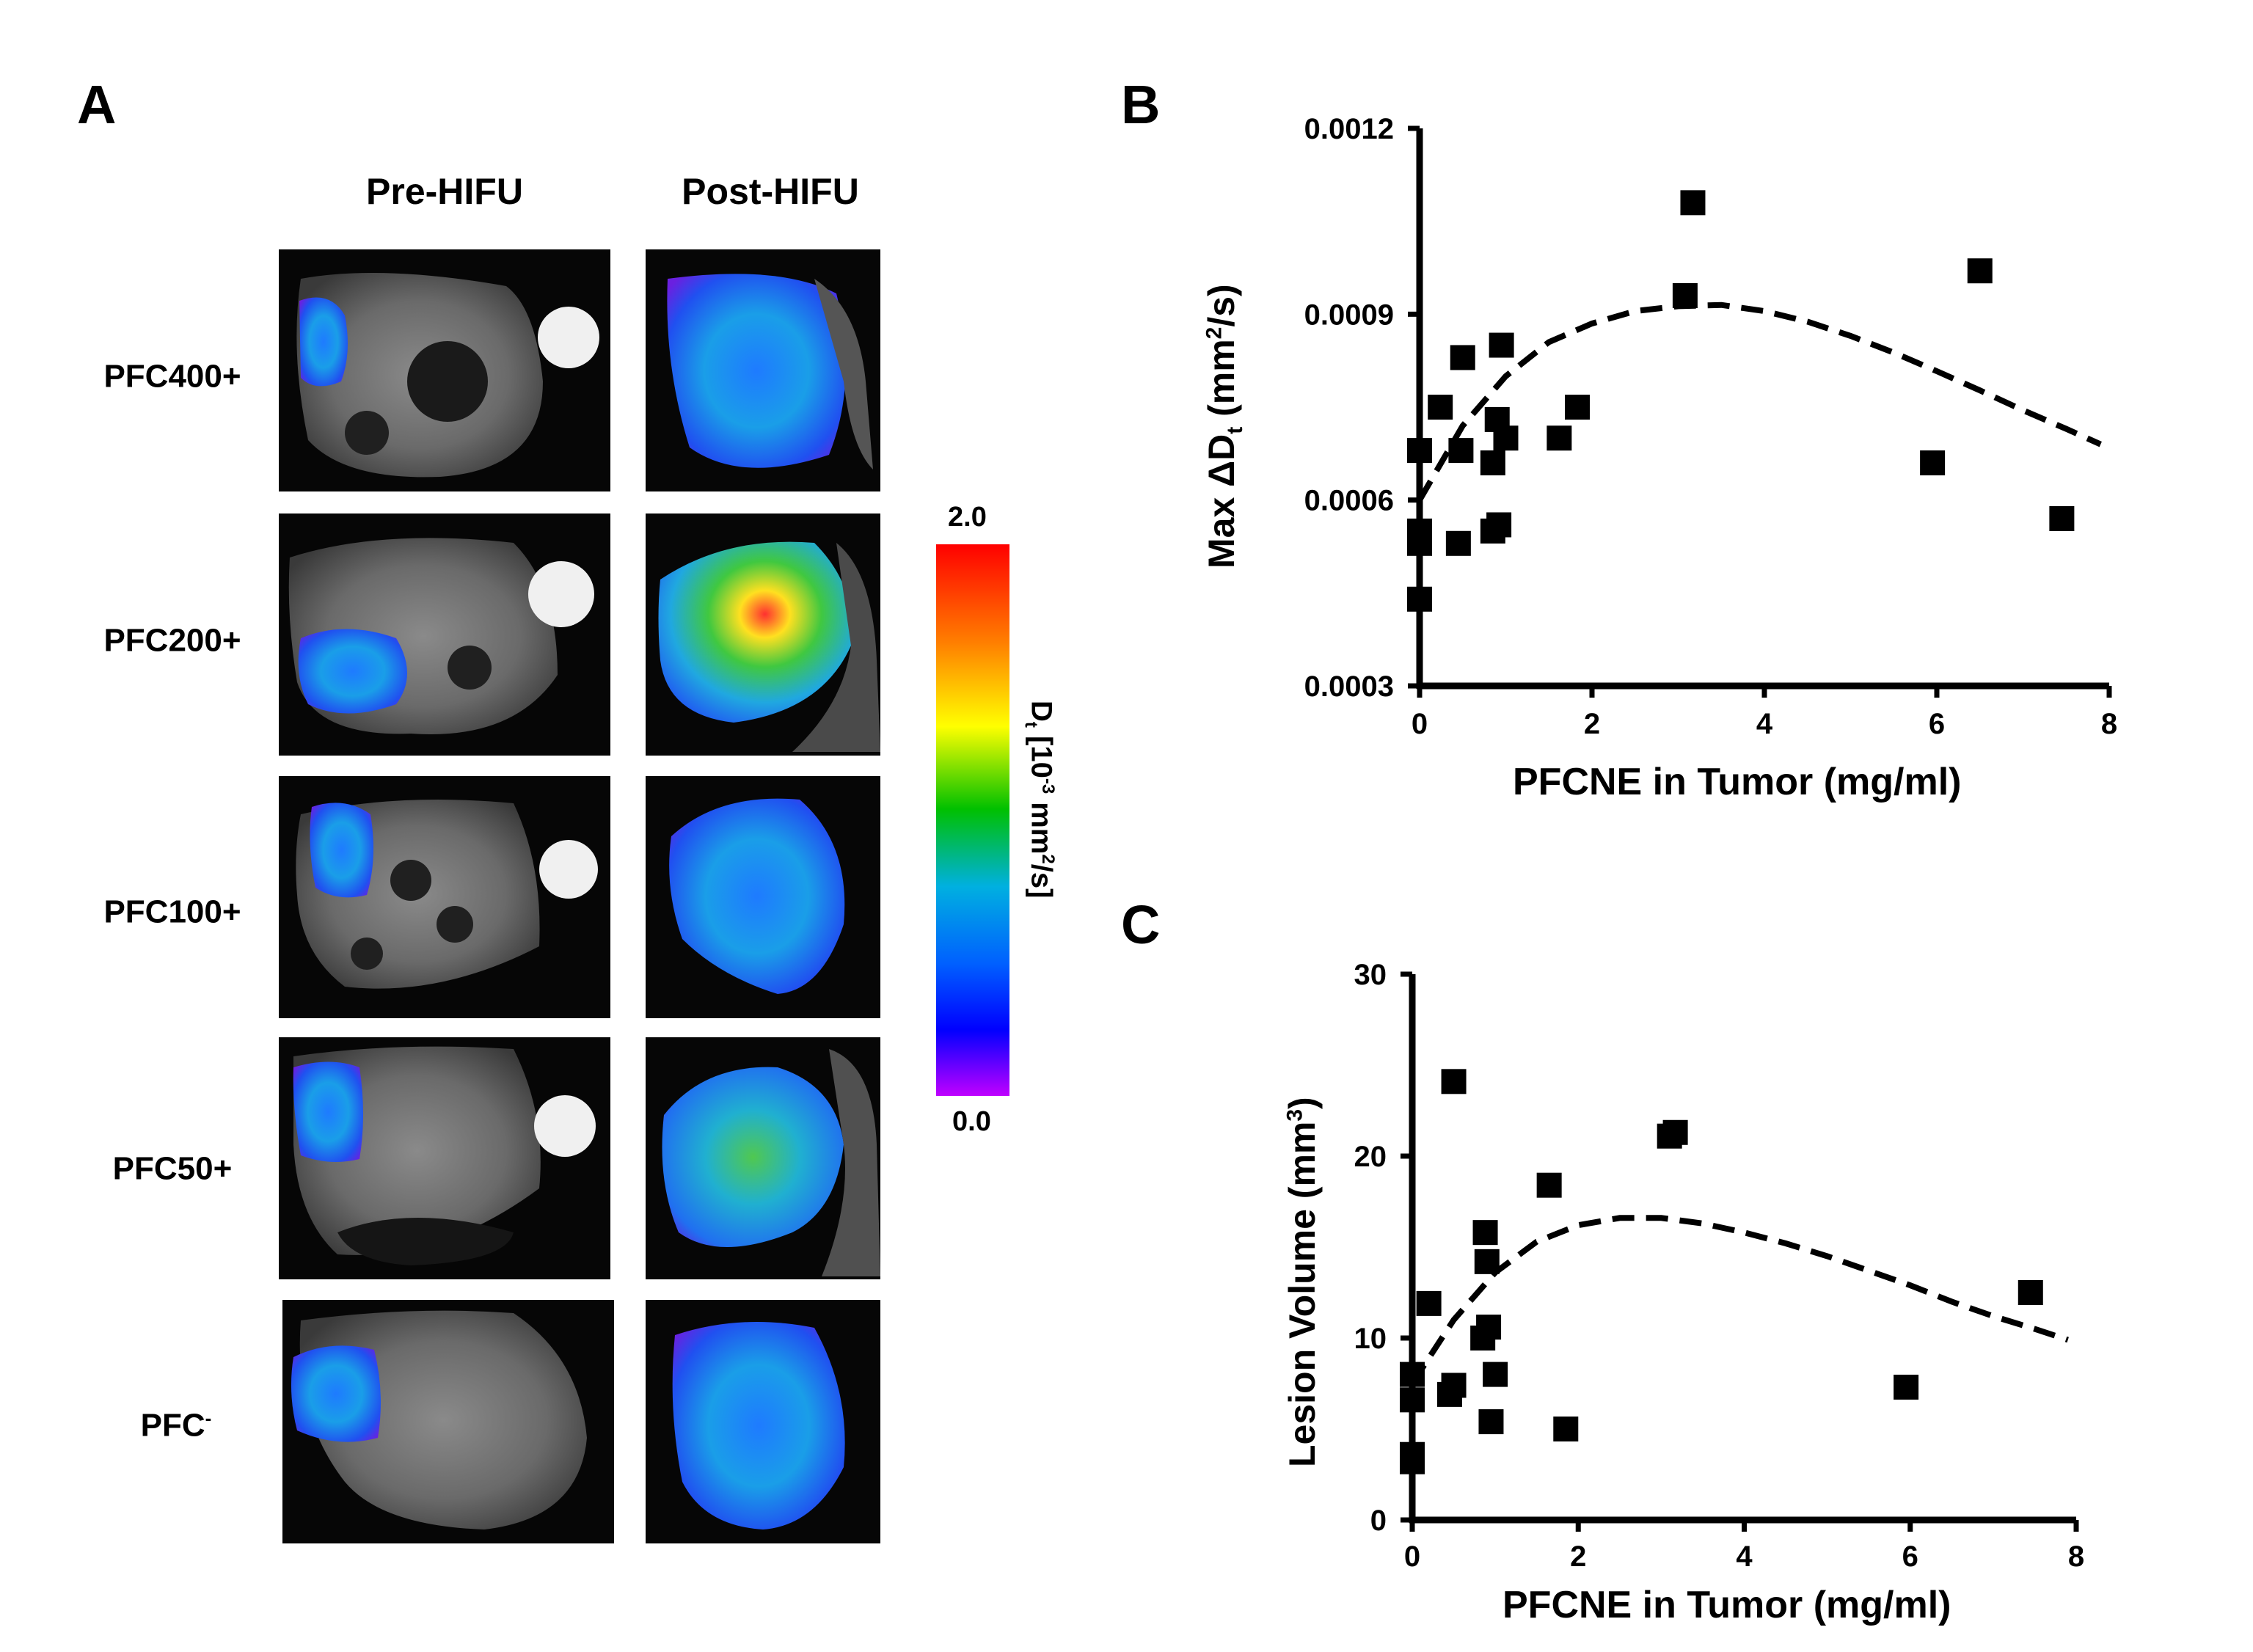  Describe the element at coordinates (971, 1121) in the screenshot. I see `colorbar-min-label: 0.0` at that location.